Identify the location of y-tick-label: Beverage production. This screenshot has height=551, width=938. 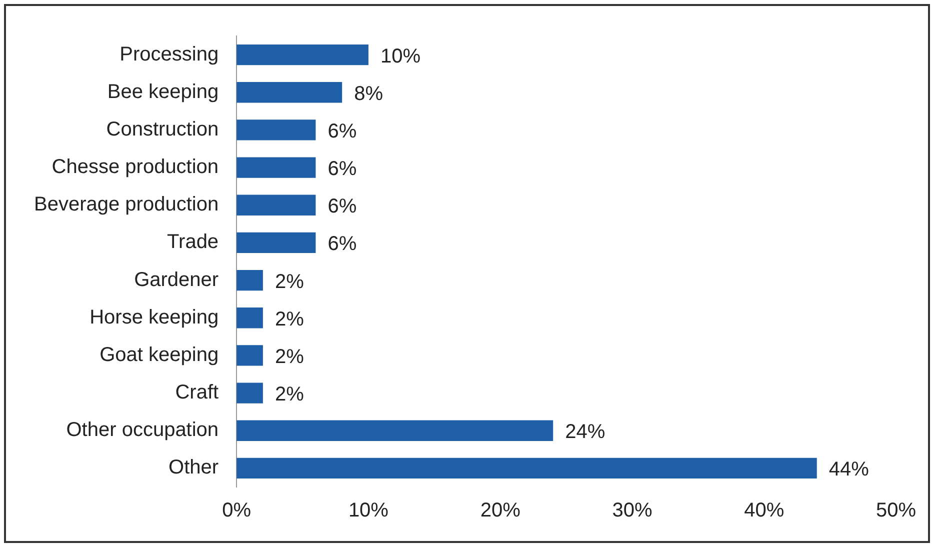
(126, 205).